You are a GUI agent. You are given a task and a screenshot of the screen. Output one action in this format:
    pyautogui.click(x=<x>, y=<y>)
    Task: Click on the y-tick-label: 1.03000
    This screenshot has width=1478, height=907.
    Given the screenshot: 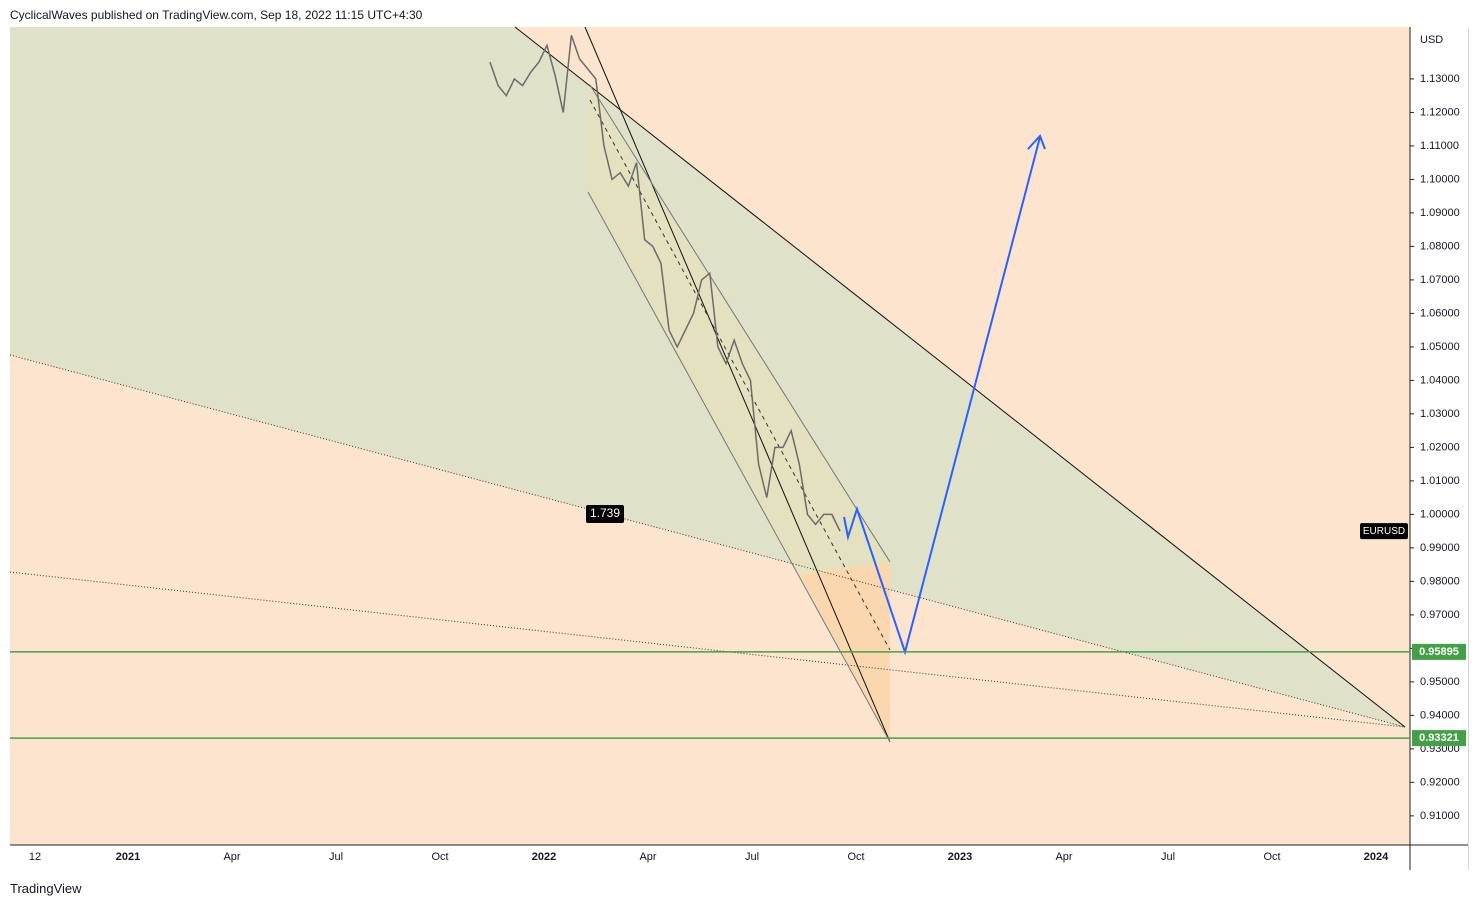 What is the action you would take?
    pyautogui.click(x=1440, y=414)
    